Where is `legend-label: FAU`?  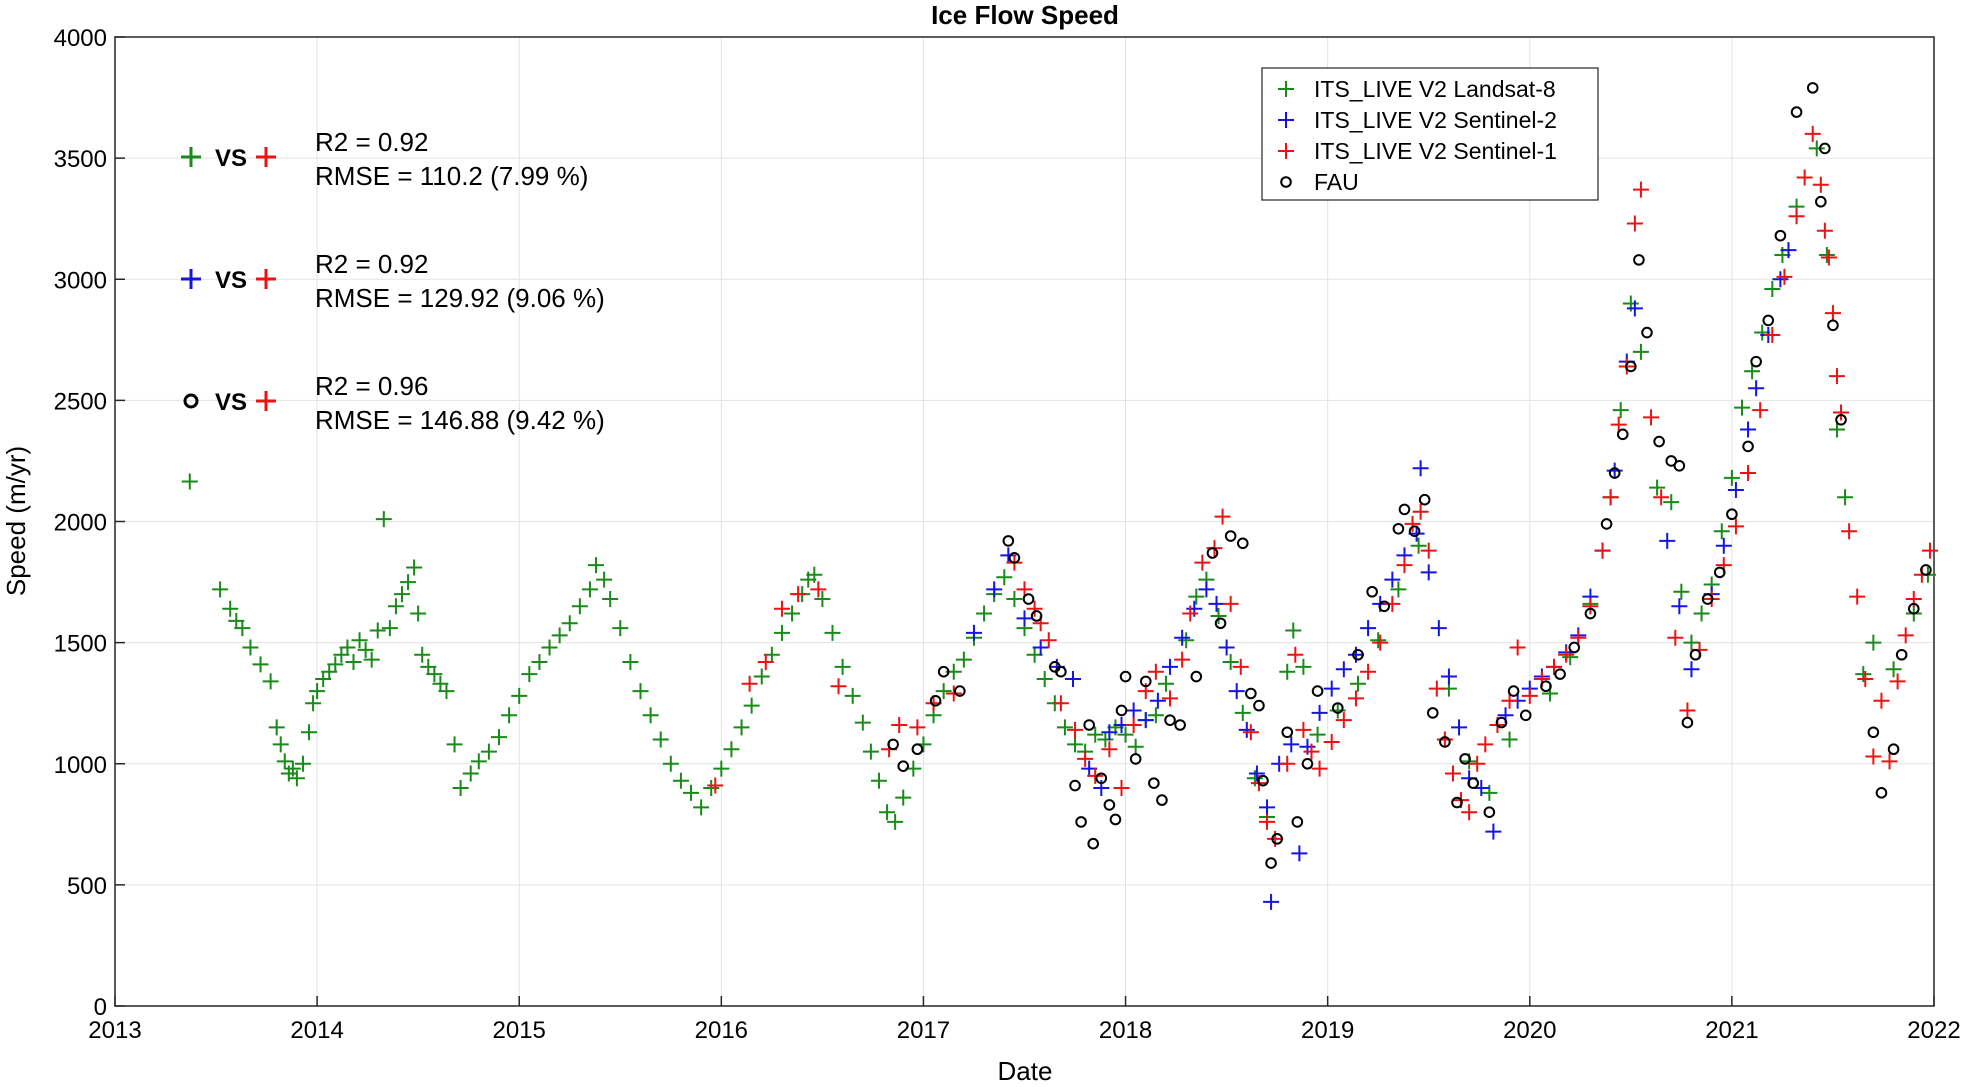
legend-label: FAU is located at coordinates (1336, 182).